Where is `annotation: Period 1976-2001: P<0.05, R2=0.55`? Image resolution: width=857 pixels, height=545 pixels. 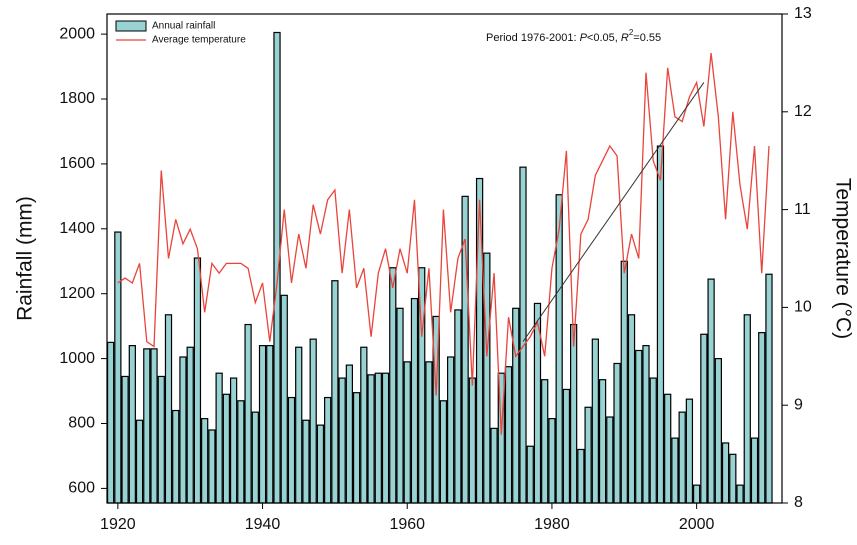
annotation: Period 1976-2001: P<0.05, R2=0.55 is located at coordinates (573, 36).